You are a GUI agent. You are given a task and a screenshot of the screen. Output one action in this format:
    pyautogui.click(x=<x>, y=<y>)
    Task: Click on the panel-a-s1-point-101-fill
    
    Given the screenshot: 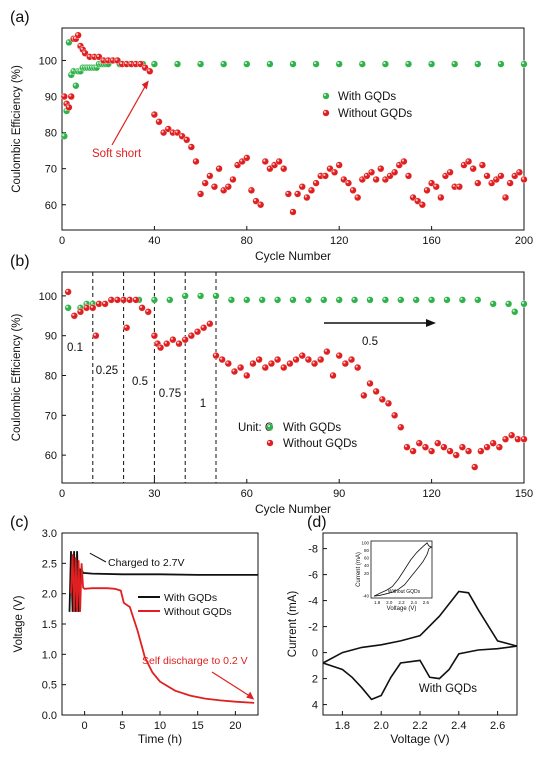 What is the action you would take?
    pyautogui.click(x=510, y=183)
    